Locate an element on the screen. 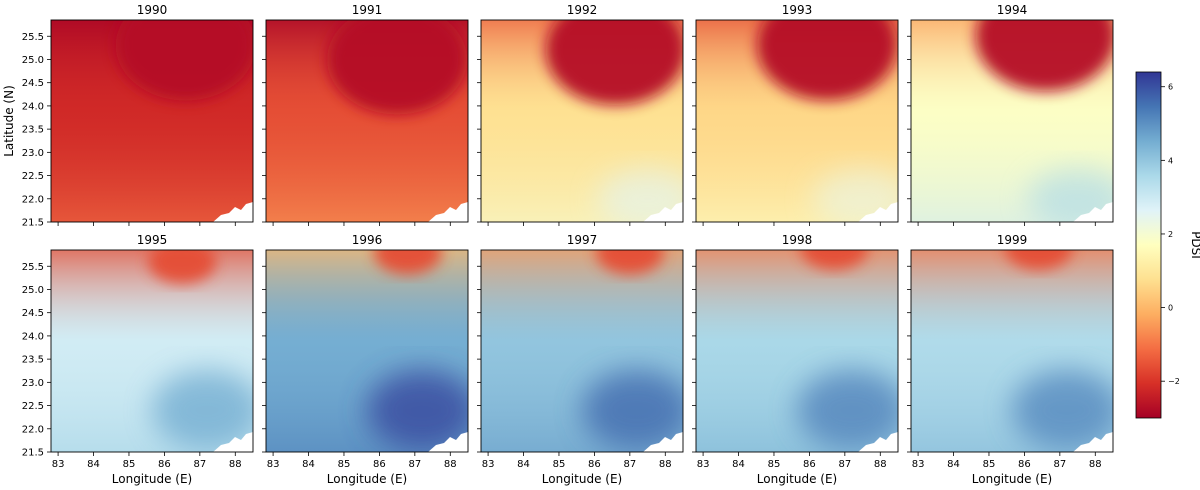 Image resolution: width=1200 pixels, height=490 pixels. colorbar-tick-label: −2 is located at coordinates (1174, 381).